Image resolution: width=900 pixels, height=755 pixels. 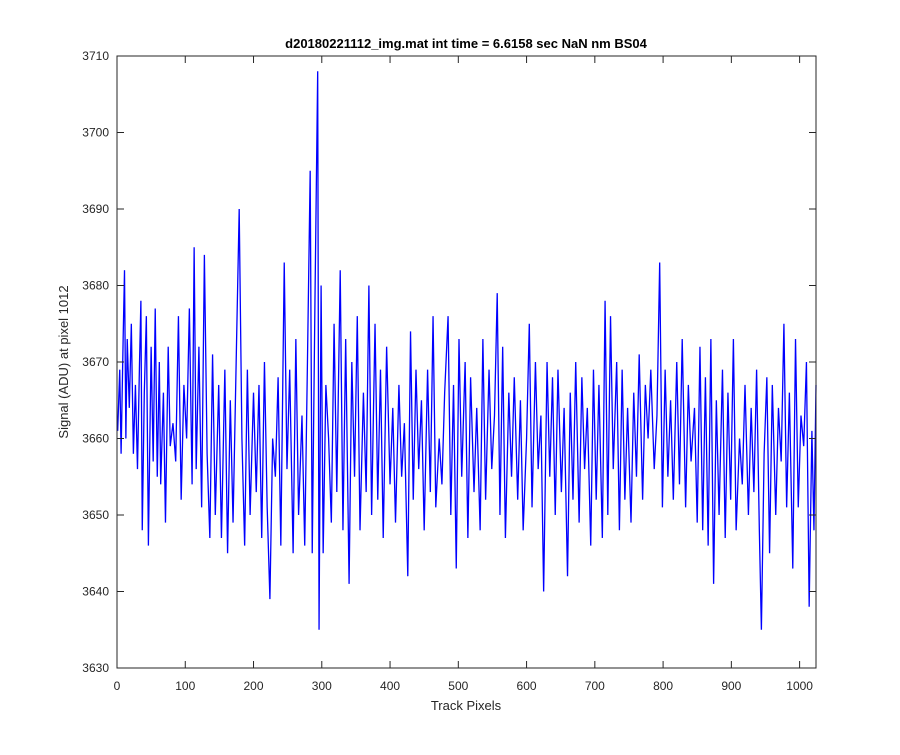 I want to click on y-tick-label: 3680, so click(x=95, y=286).